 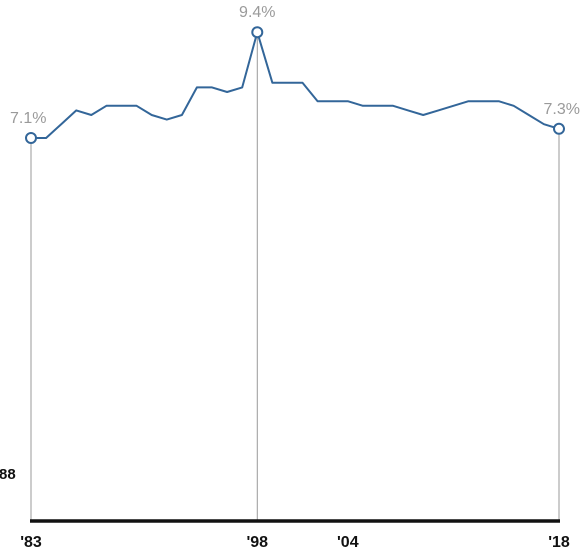 I want to click on point-label-1998: 9.4%, so click(x=257, y=12).